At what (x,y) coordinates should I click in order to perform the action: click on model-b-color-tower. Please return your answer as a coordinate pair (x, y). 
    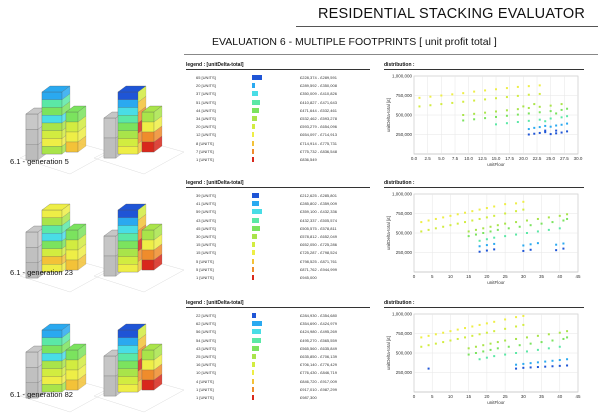
    Looking at the image, I should click on (132, 358).